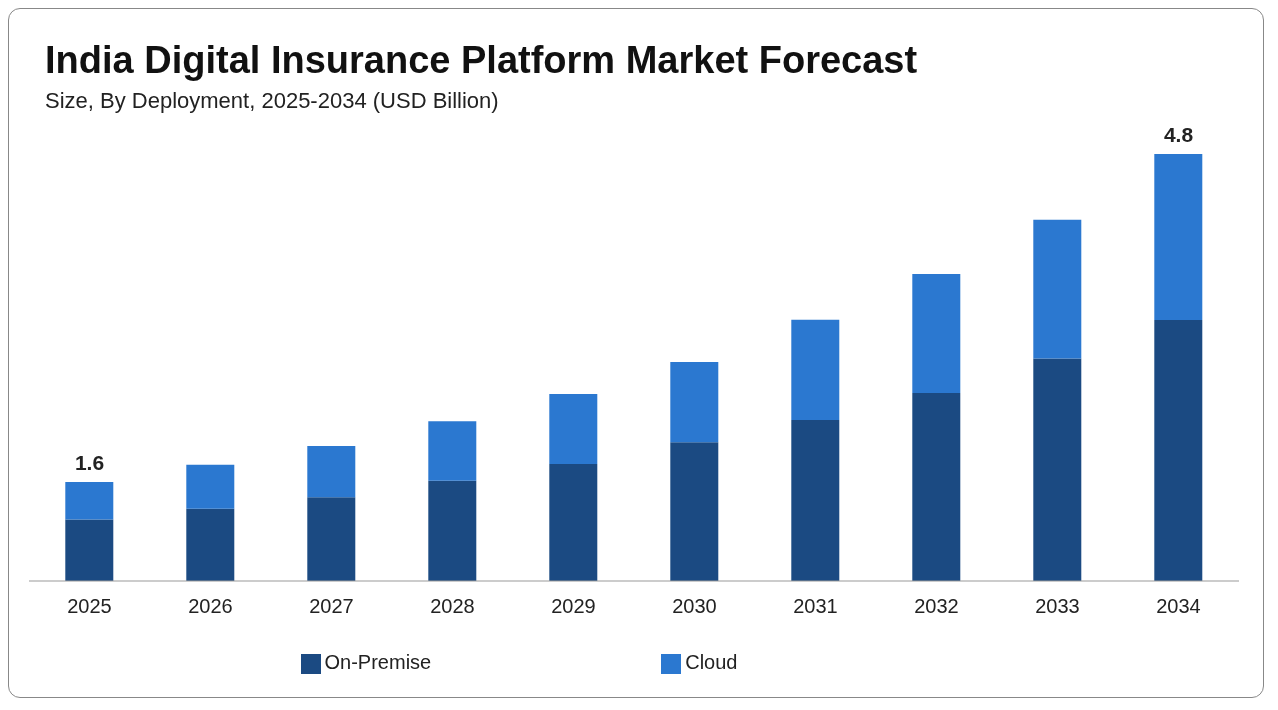 The image size is (1278, 710). What do you see at coordinates (711, 662) in the screenshot?
I see `legend-label: Cloud` at bounding box center [711, 662].